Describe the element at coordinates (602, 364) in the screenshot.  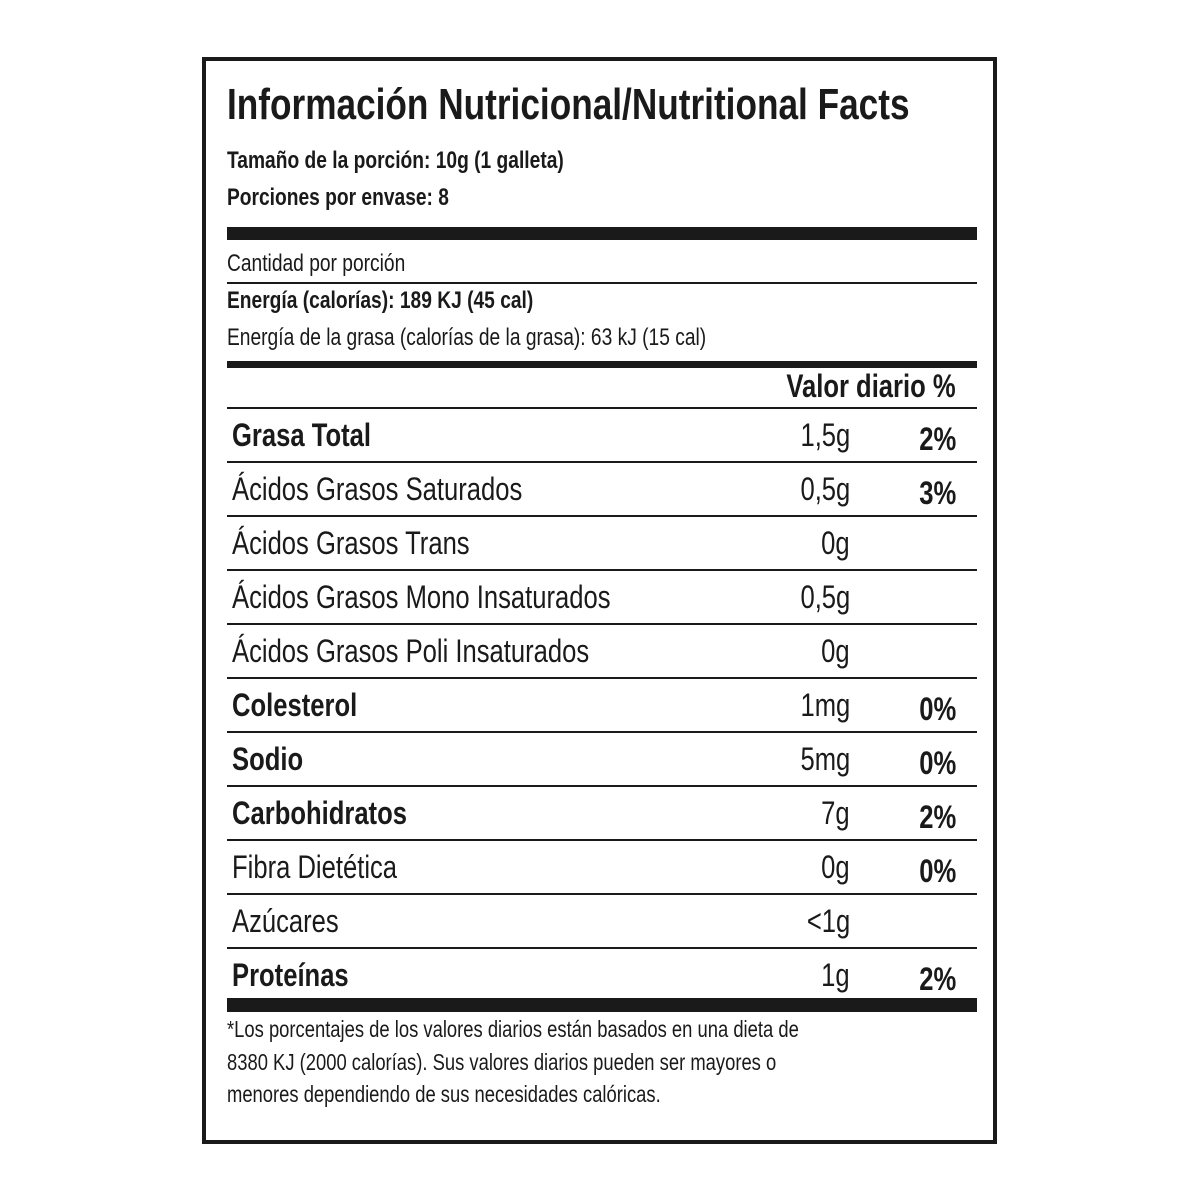
I see `medium-divider` at that location.